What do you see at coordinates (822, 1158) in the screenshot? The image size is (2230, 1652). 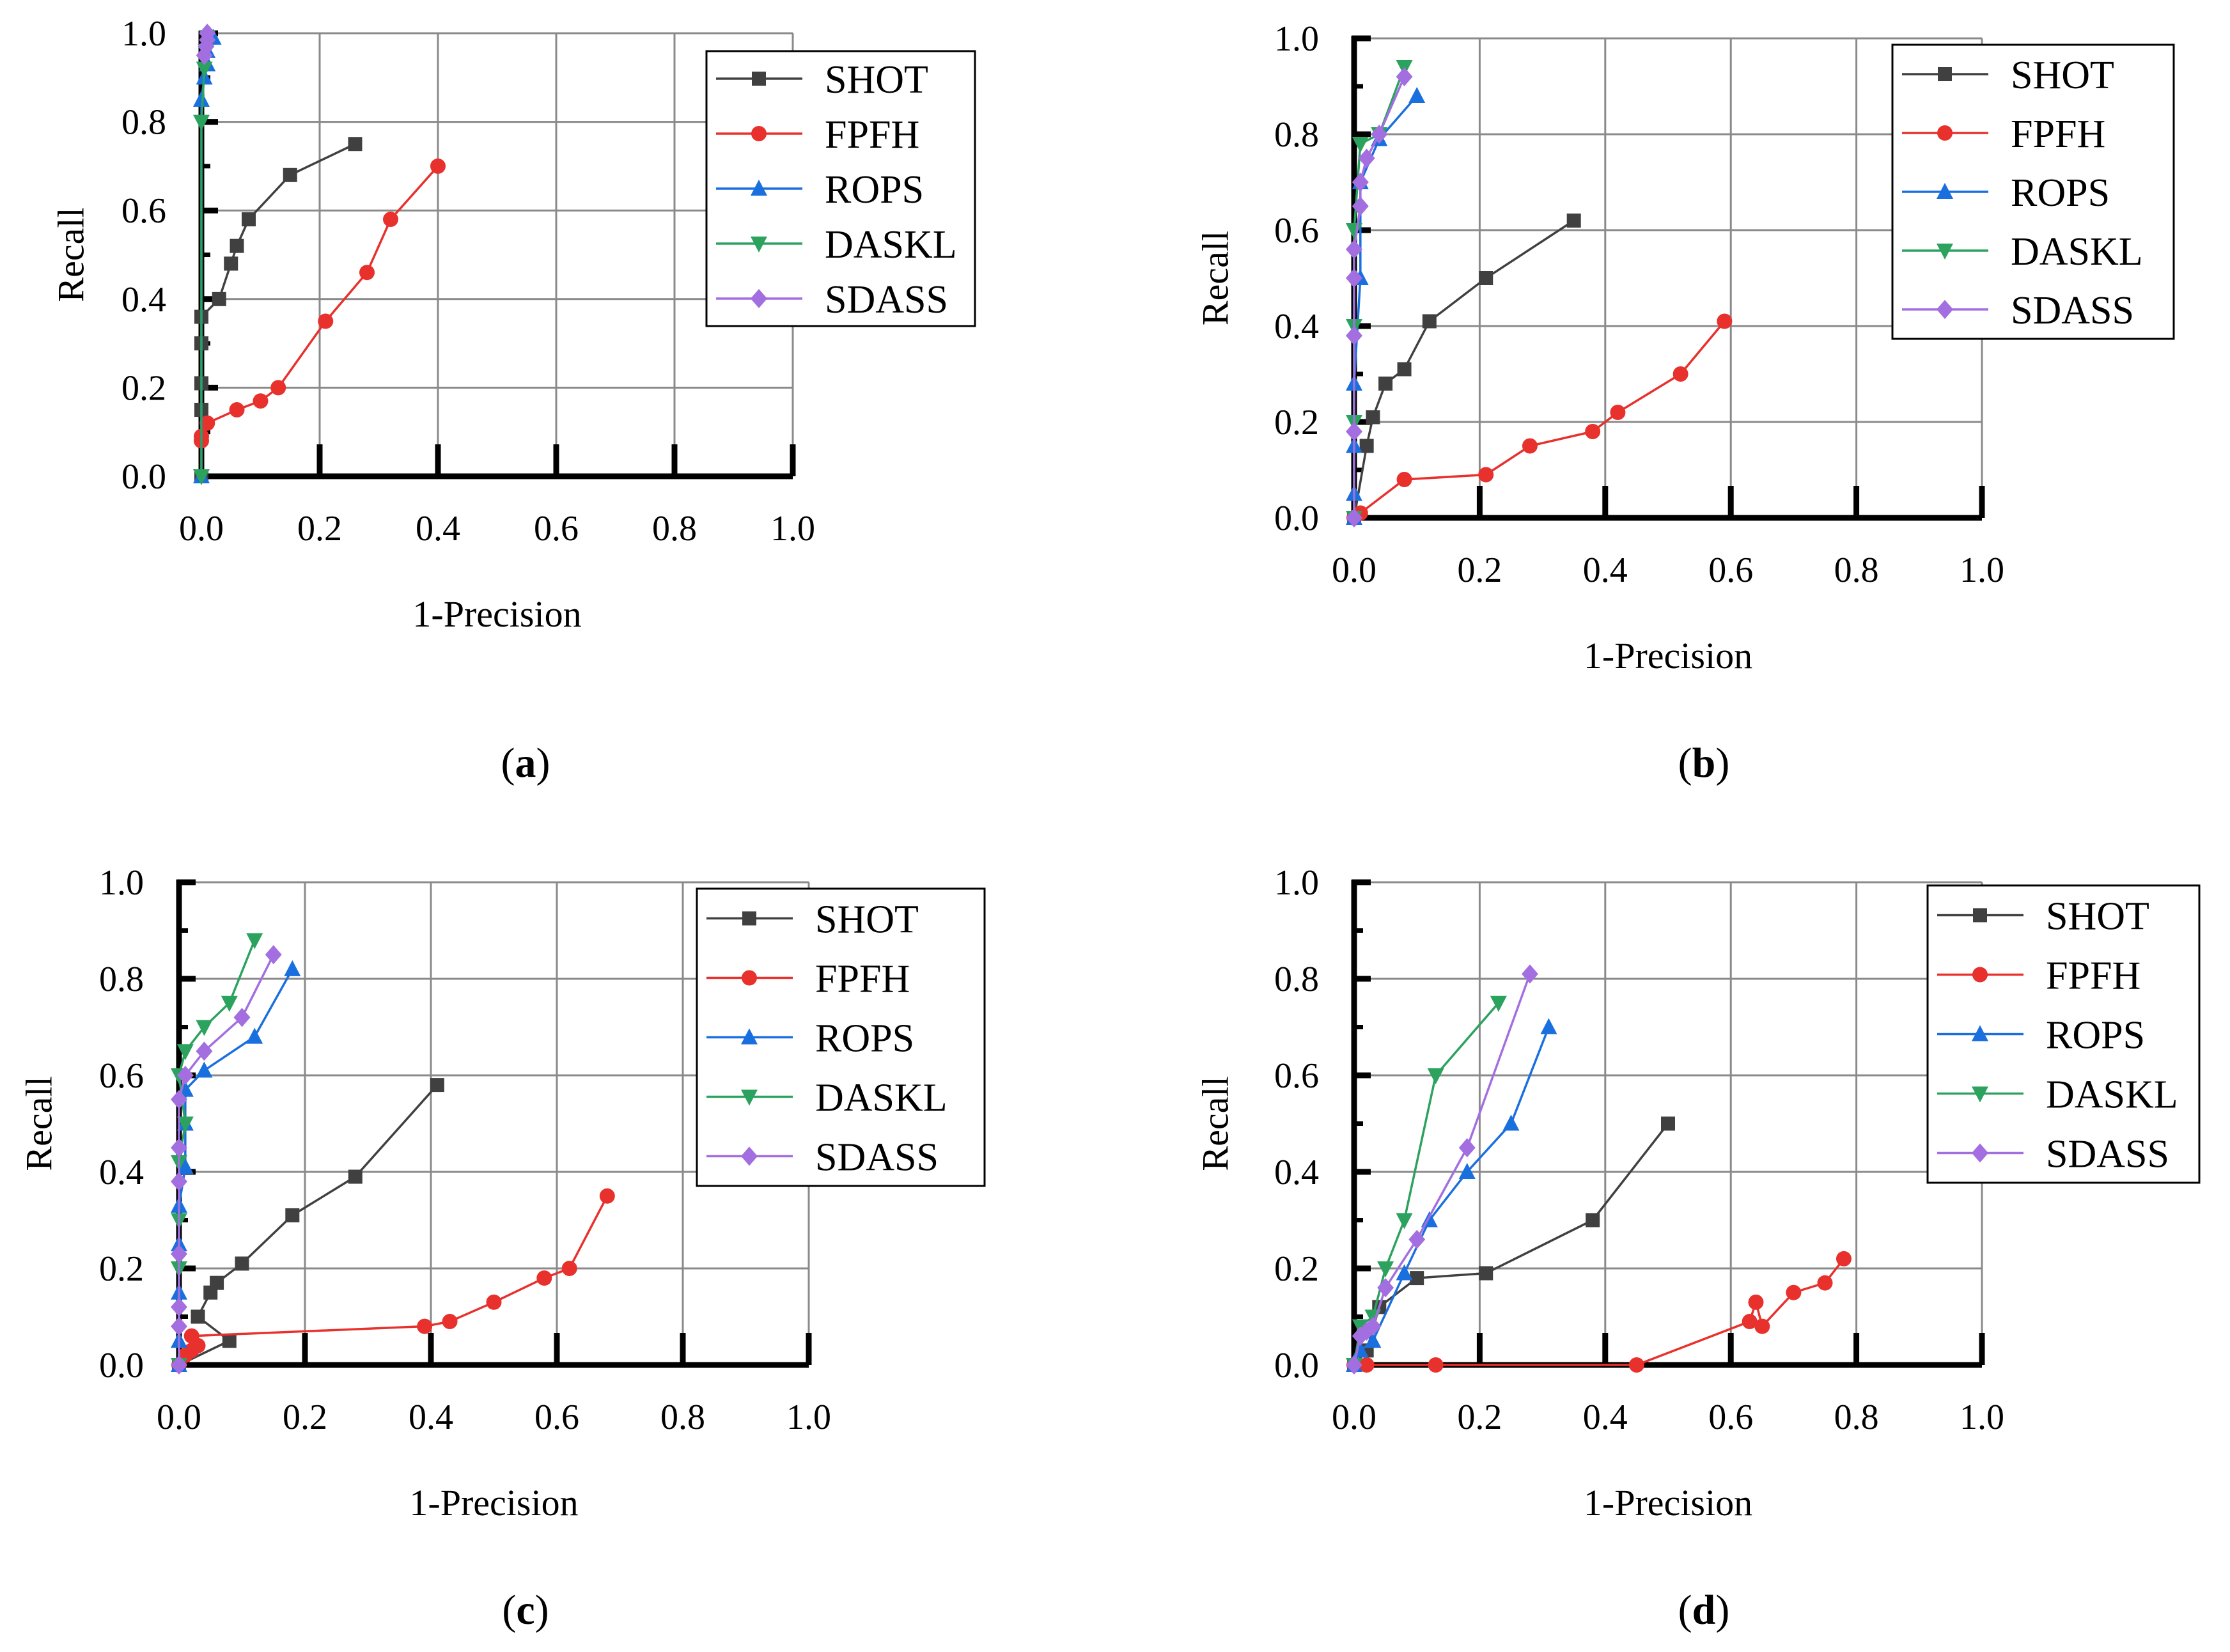 I see `legend-item-sdass: SDASS` at bounding box center [822, 1158].